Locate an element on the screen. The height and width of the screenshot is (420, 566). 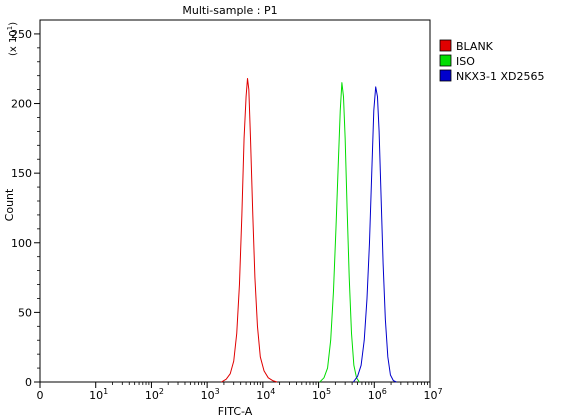
y-axis-label: Count is located at coordinates (9, 204).